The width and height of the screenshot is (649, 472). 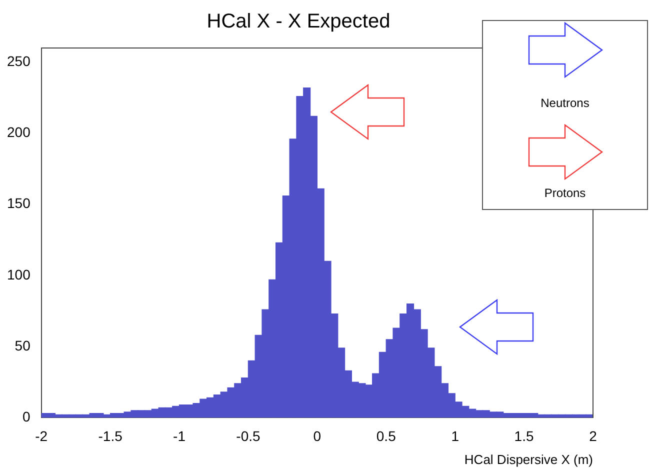 I want to click on y-tick-label: 200, so click(x=19, y=132).